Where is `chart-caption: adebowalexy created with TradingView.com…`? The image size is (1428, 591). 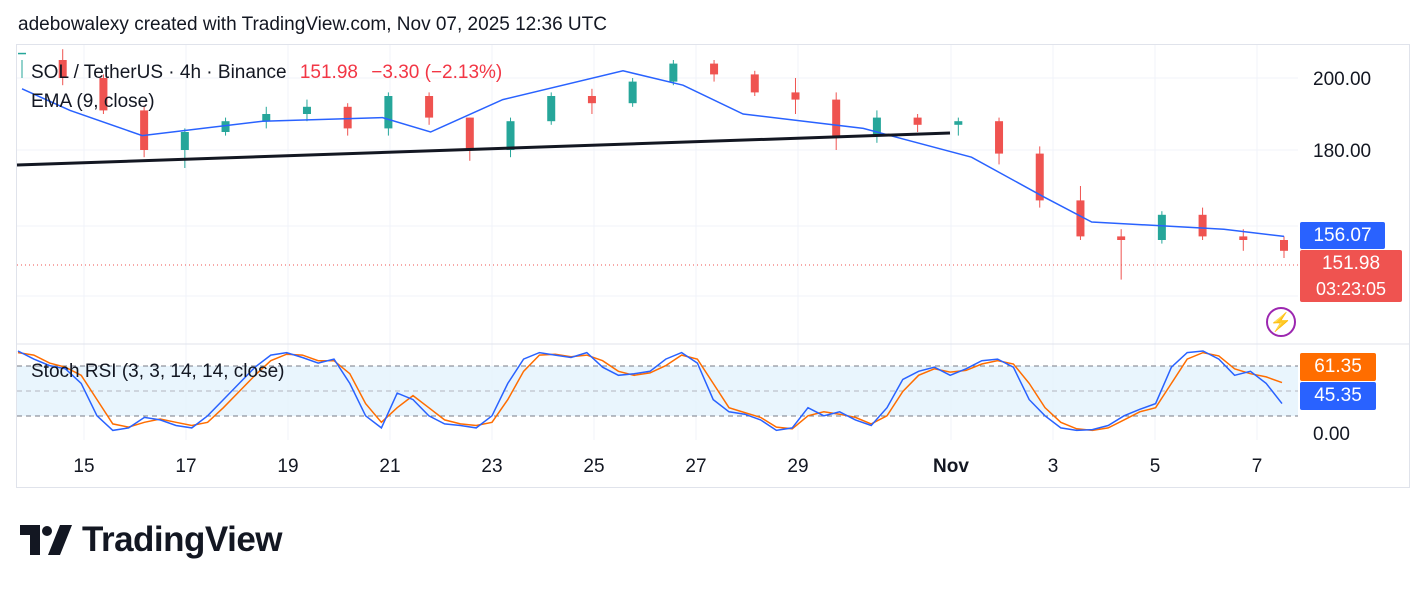 chart-caption: adebowalexy created with TradingView.com… is located at coordinates (312, 24).